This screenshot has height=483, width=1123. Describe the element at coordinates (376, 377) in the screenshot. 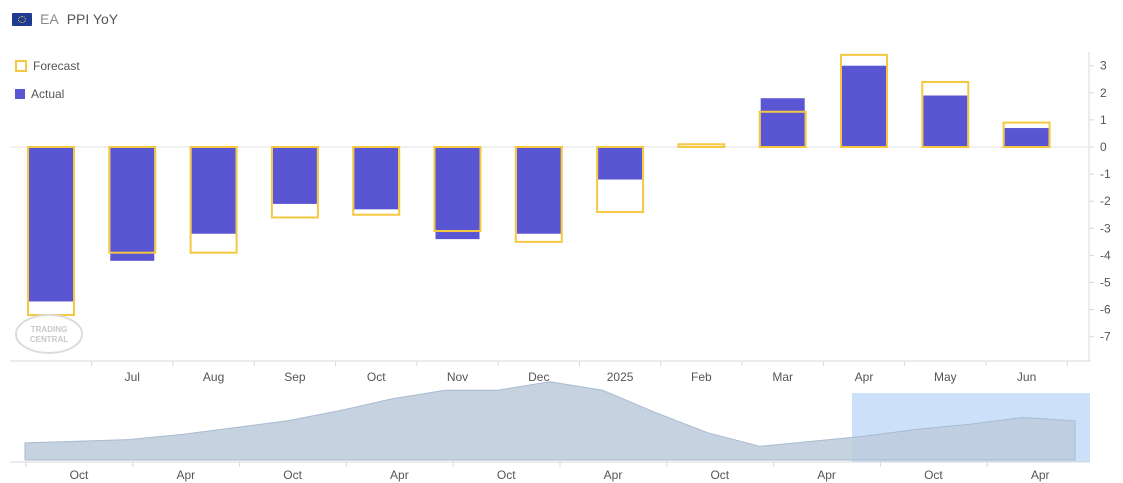

I see `x-tick-label: Oct` at that location.